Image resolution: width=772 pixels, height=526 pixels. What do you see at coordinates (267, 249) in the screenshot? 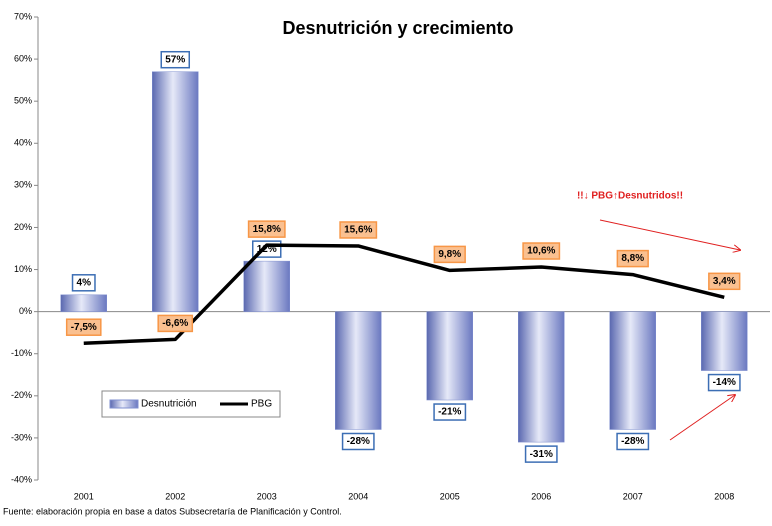
I see `data-label: 12%` at bounding box center [267, 249].